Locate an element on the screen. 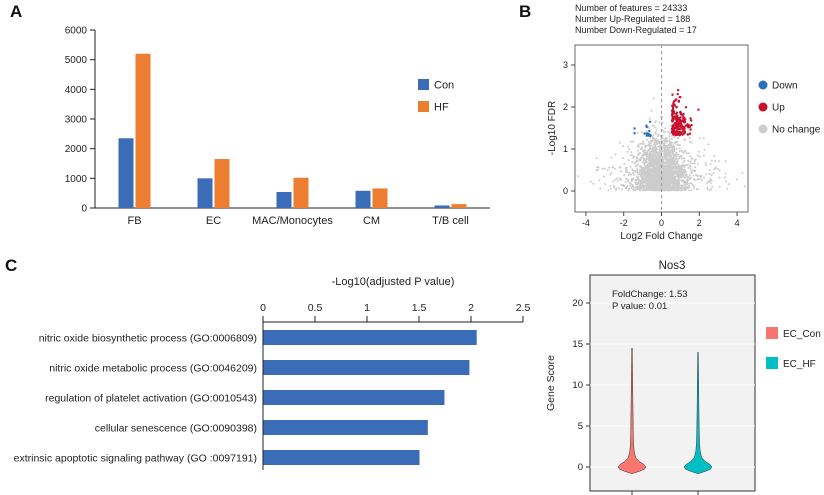 The image size is (824, 495). axis-title: -Log10(adjusted P value) is located at coordinates (393, 282).